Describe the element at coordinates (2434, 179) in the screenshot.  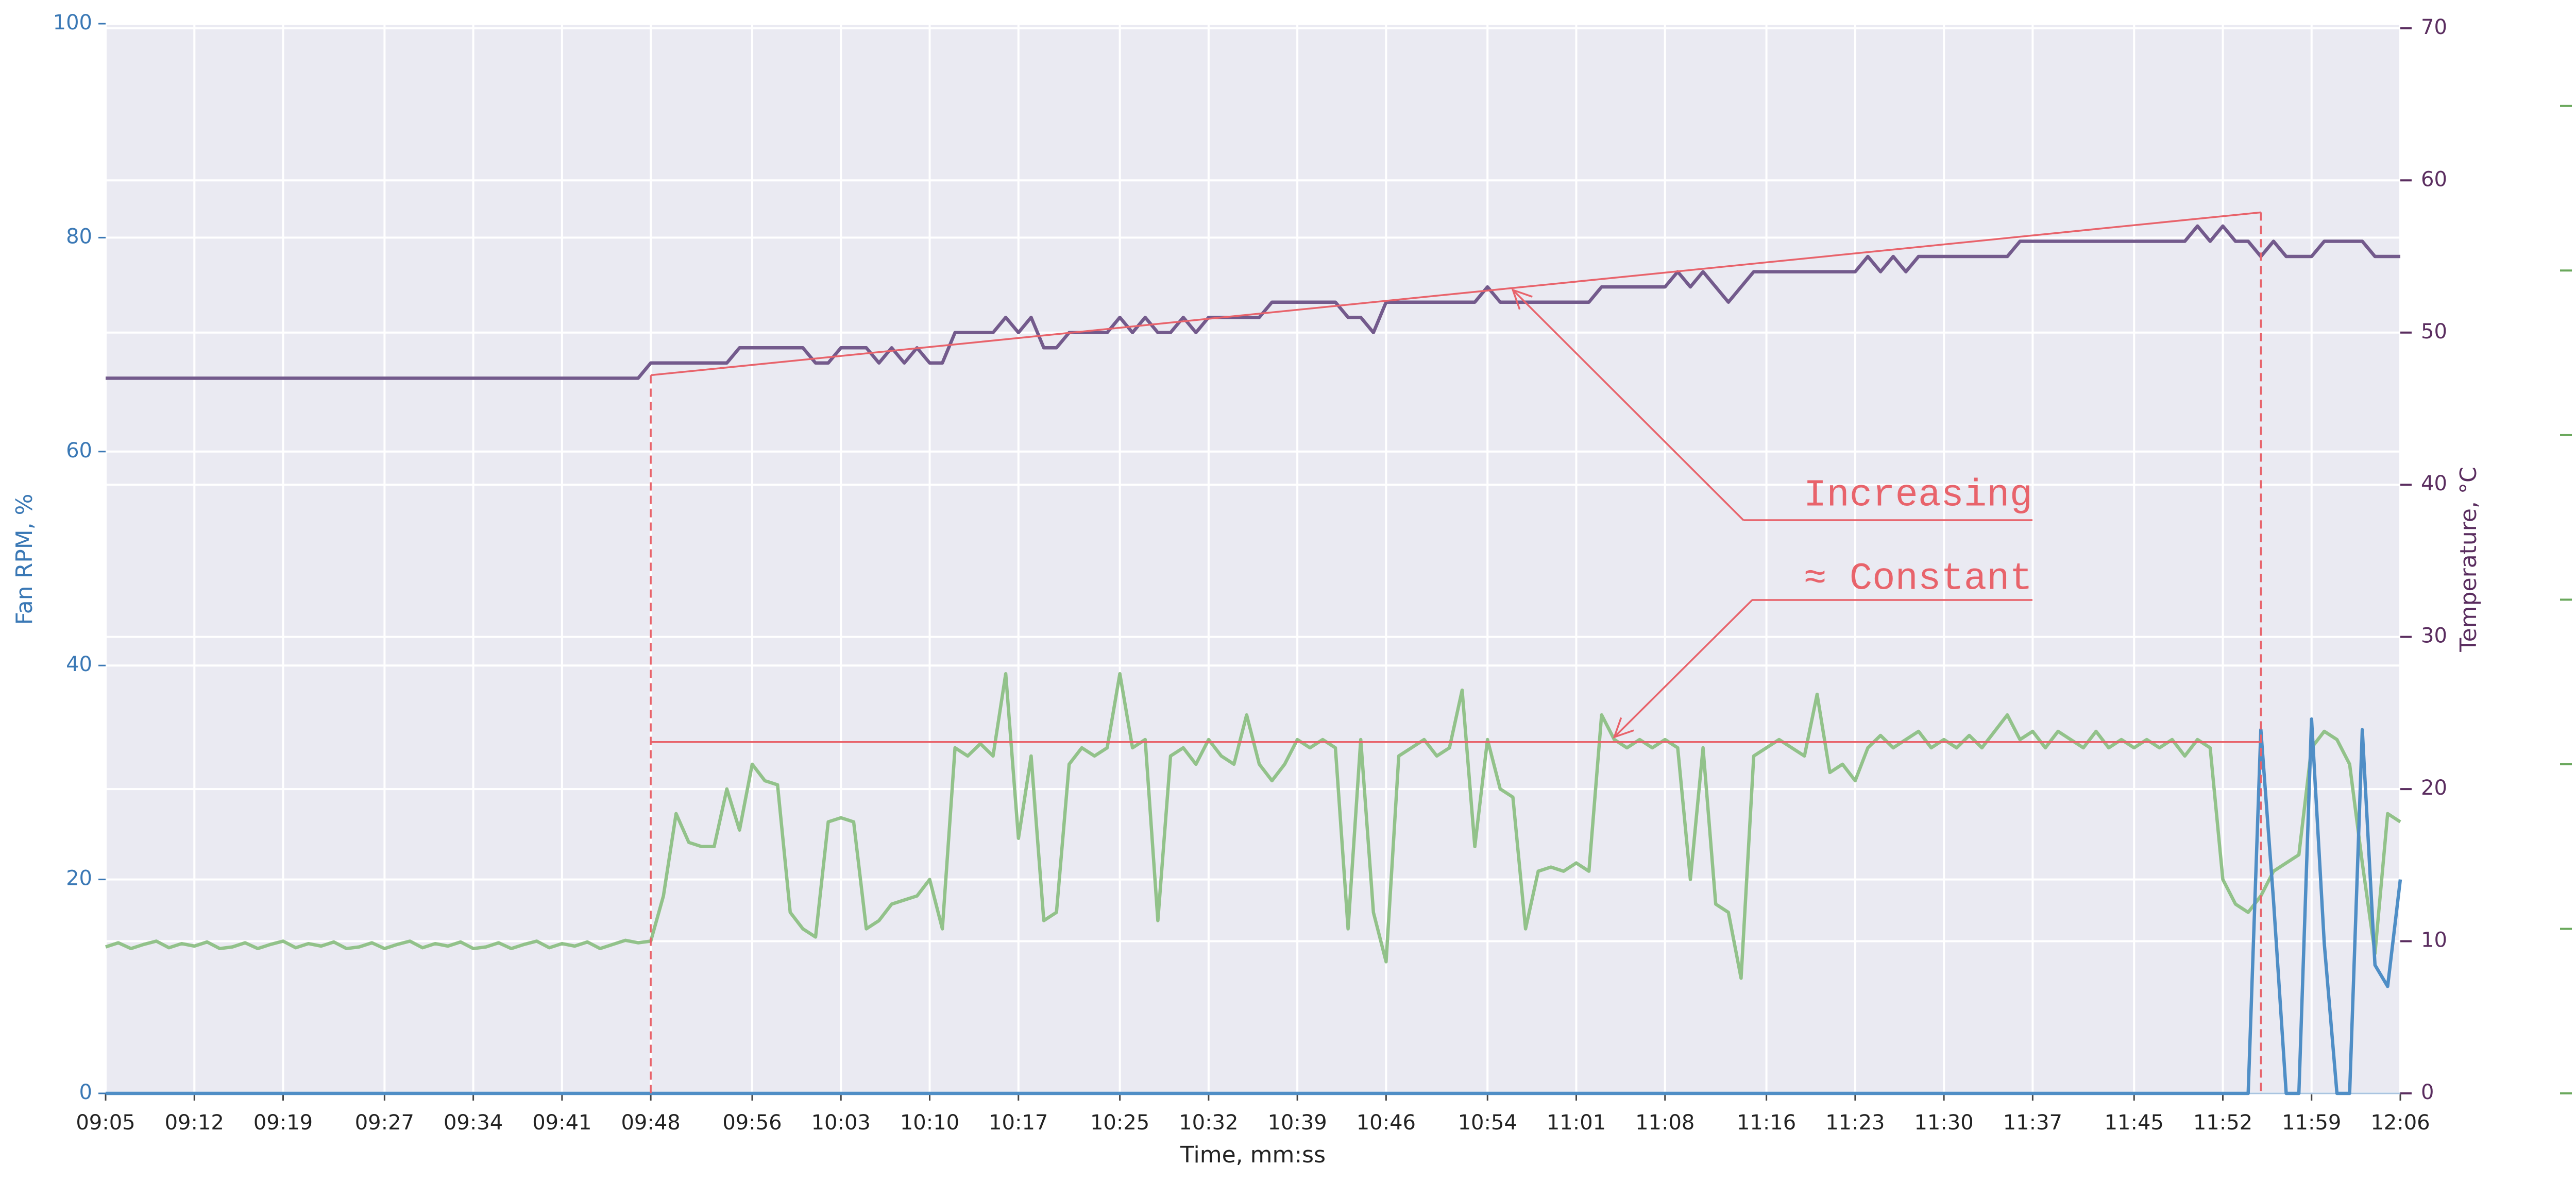
I see `y2-tick-label: 60` at that location.